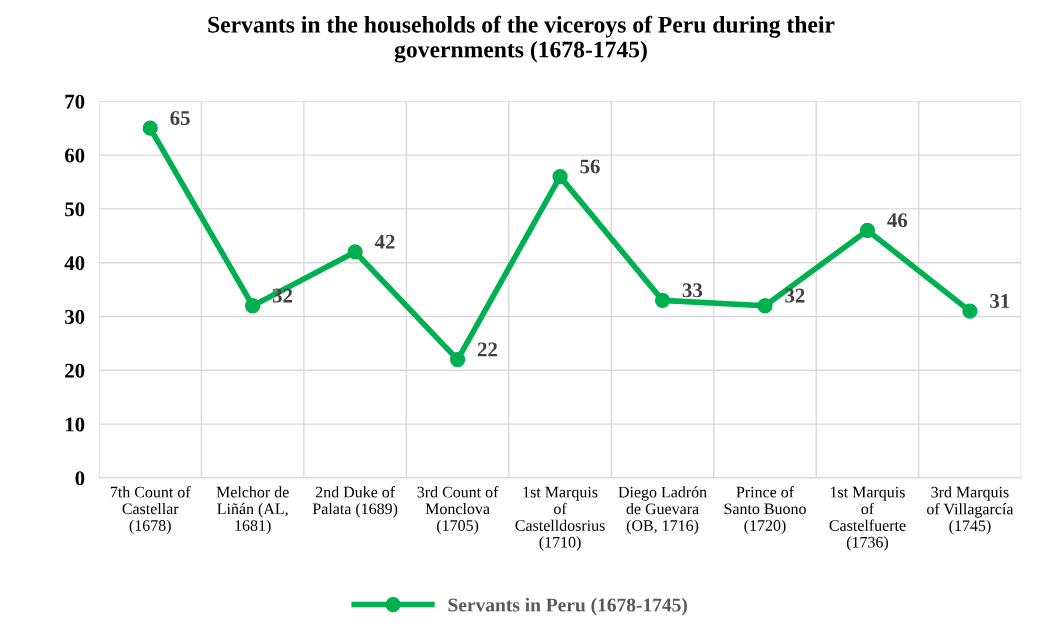 The image size is (1042, 633). What do you see at coordinates (970, 510) in the screenshot?
I see `x-tick-label: 3rd Marquis of Villagarcía (1745)` at bounding box center [970, 510].